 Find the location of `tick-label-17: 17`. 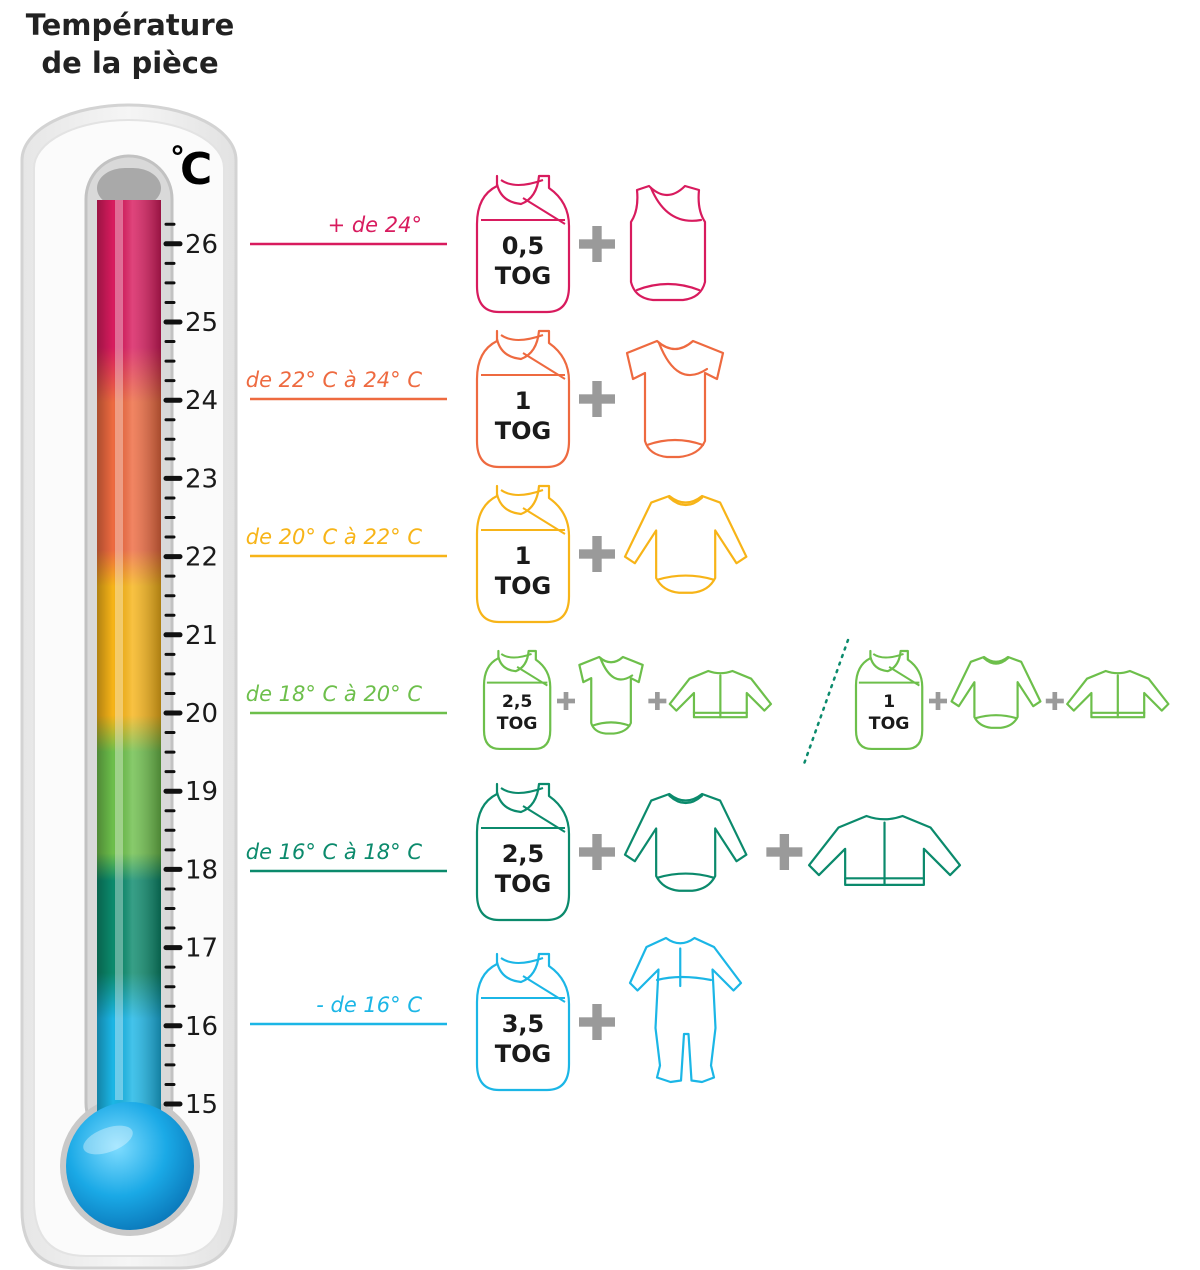

tick-label-17: 17 is located at coordinates (201, 949).